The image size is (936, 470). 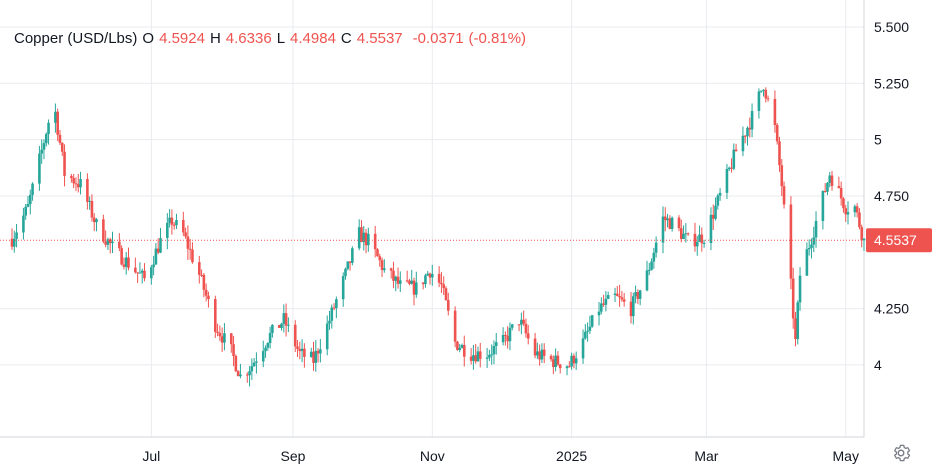 I want to click on close-label: C, so click(x=346, y=38).